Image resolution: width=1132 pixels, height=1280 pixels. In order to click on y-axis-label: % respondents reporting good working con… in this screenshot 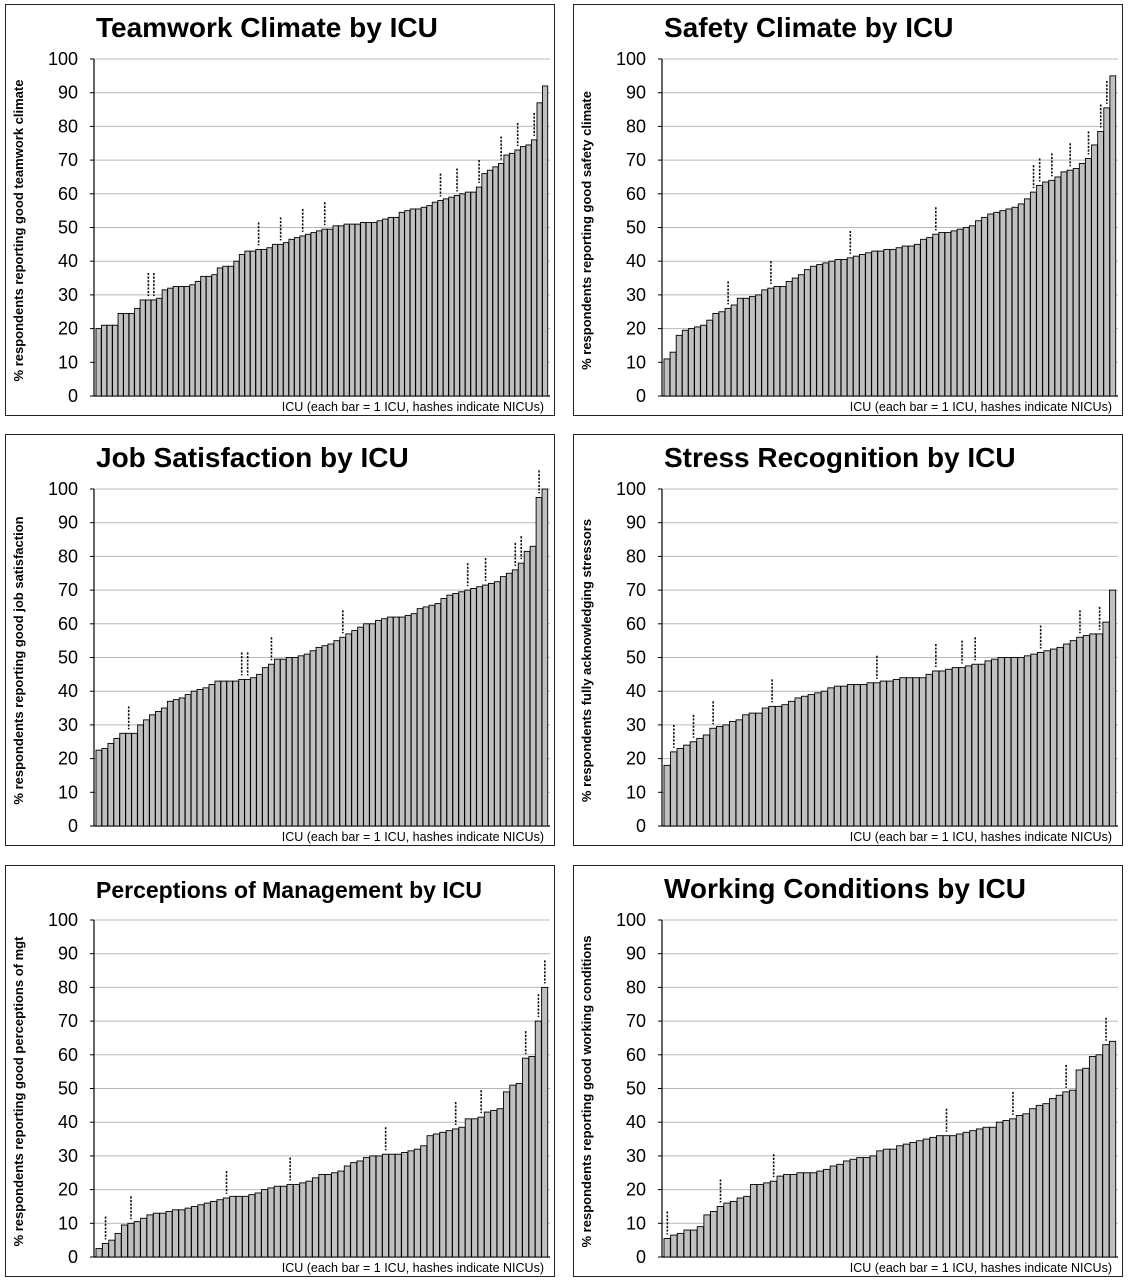, I will do `click(586, 1092)`.